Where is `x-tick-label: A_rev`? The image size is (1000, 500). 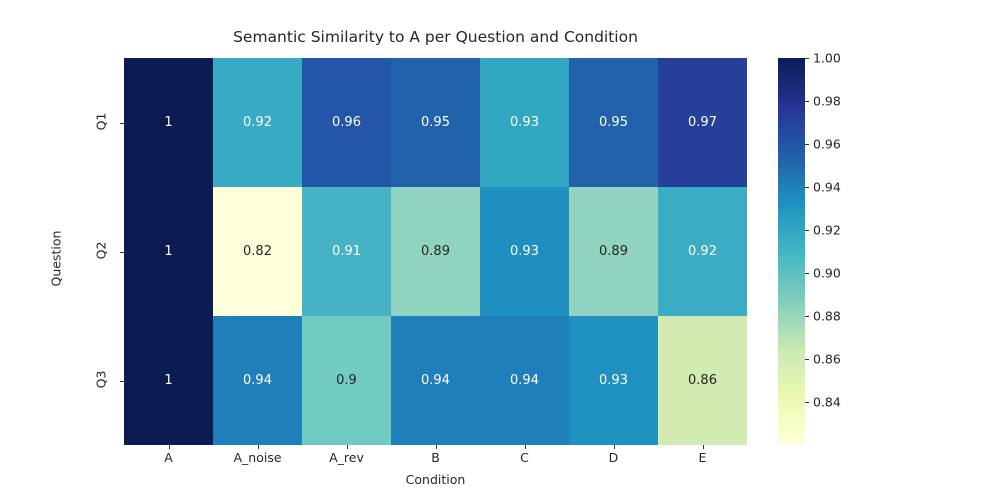 x-tick-label: A_rev is located at coordinates (346, 457).